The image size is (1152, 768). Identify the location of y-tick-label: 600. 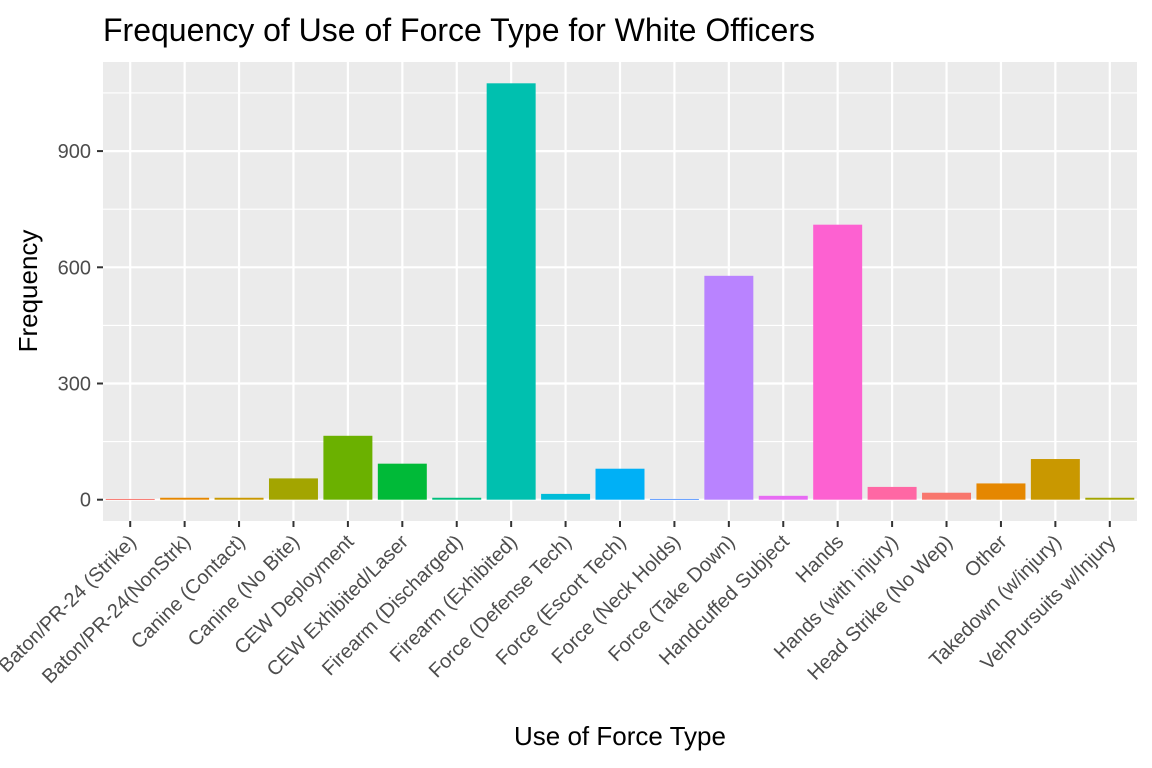
(74, 268).